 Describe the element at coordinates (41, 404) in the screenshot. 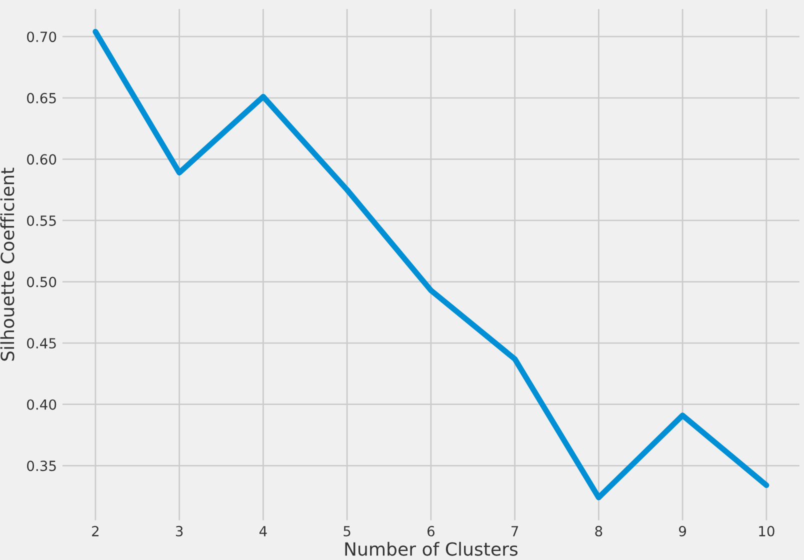

I see `y-tick-label: 0.40` at that location.